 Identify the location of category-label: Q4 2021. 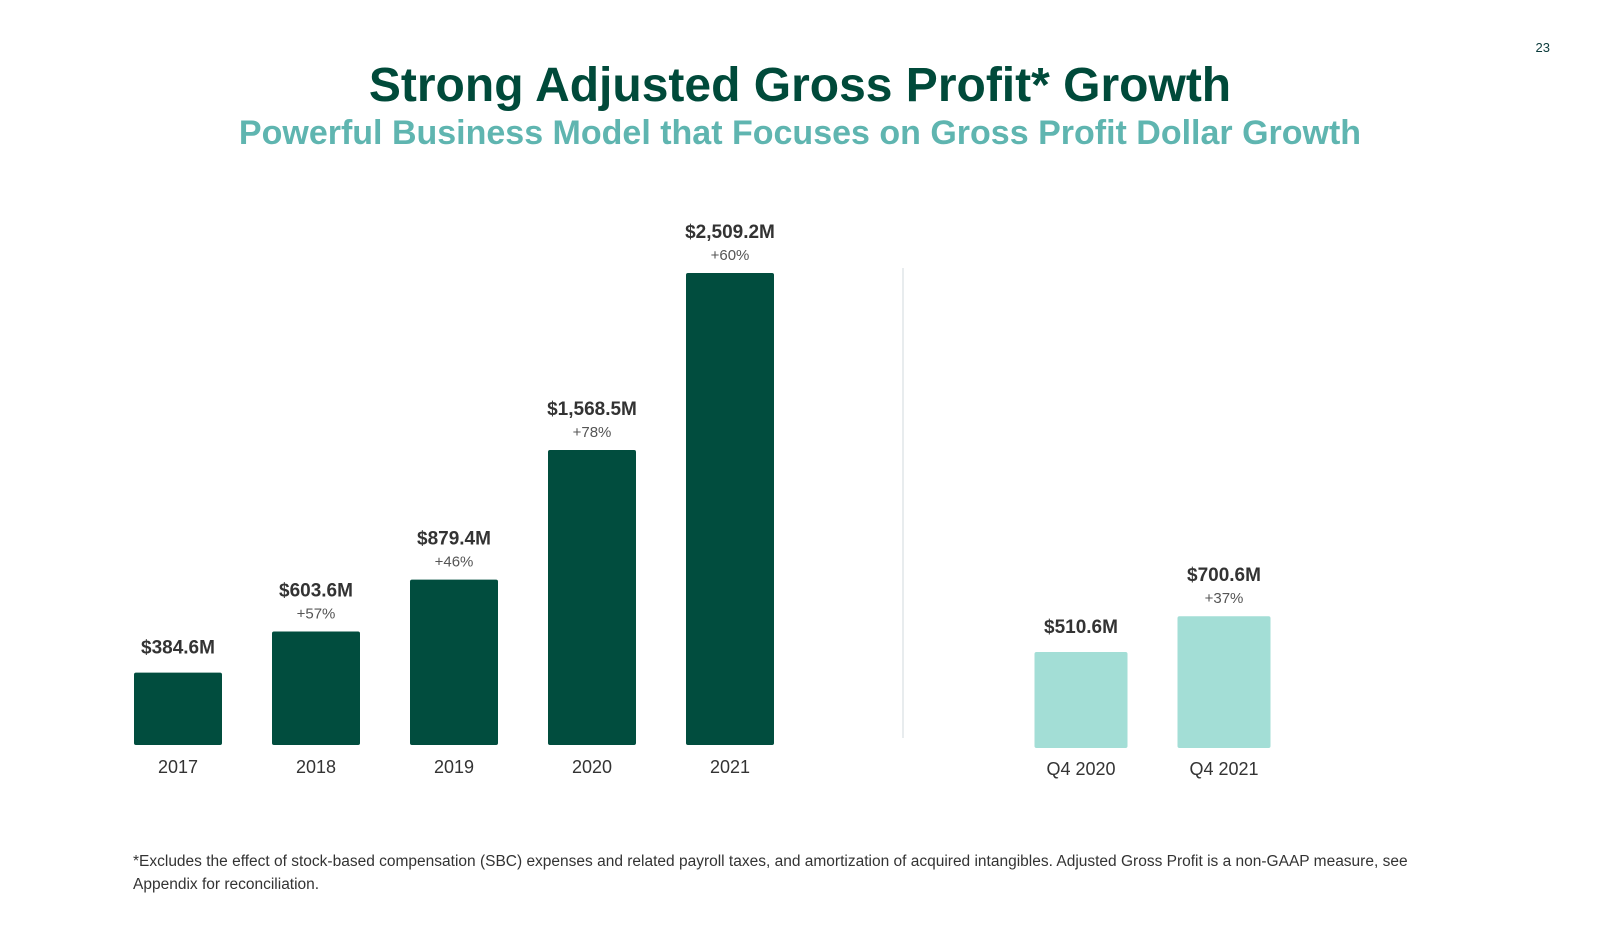
(1223, 769).